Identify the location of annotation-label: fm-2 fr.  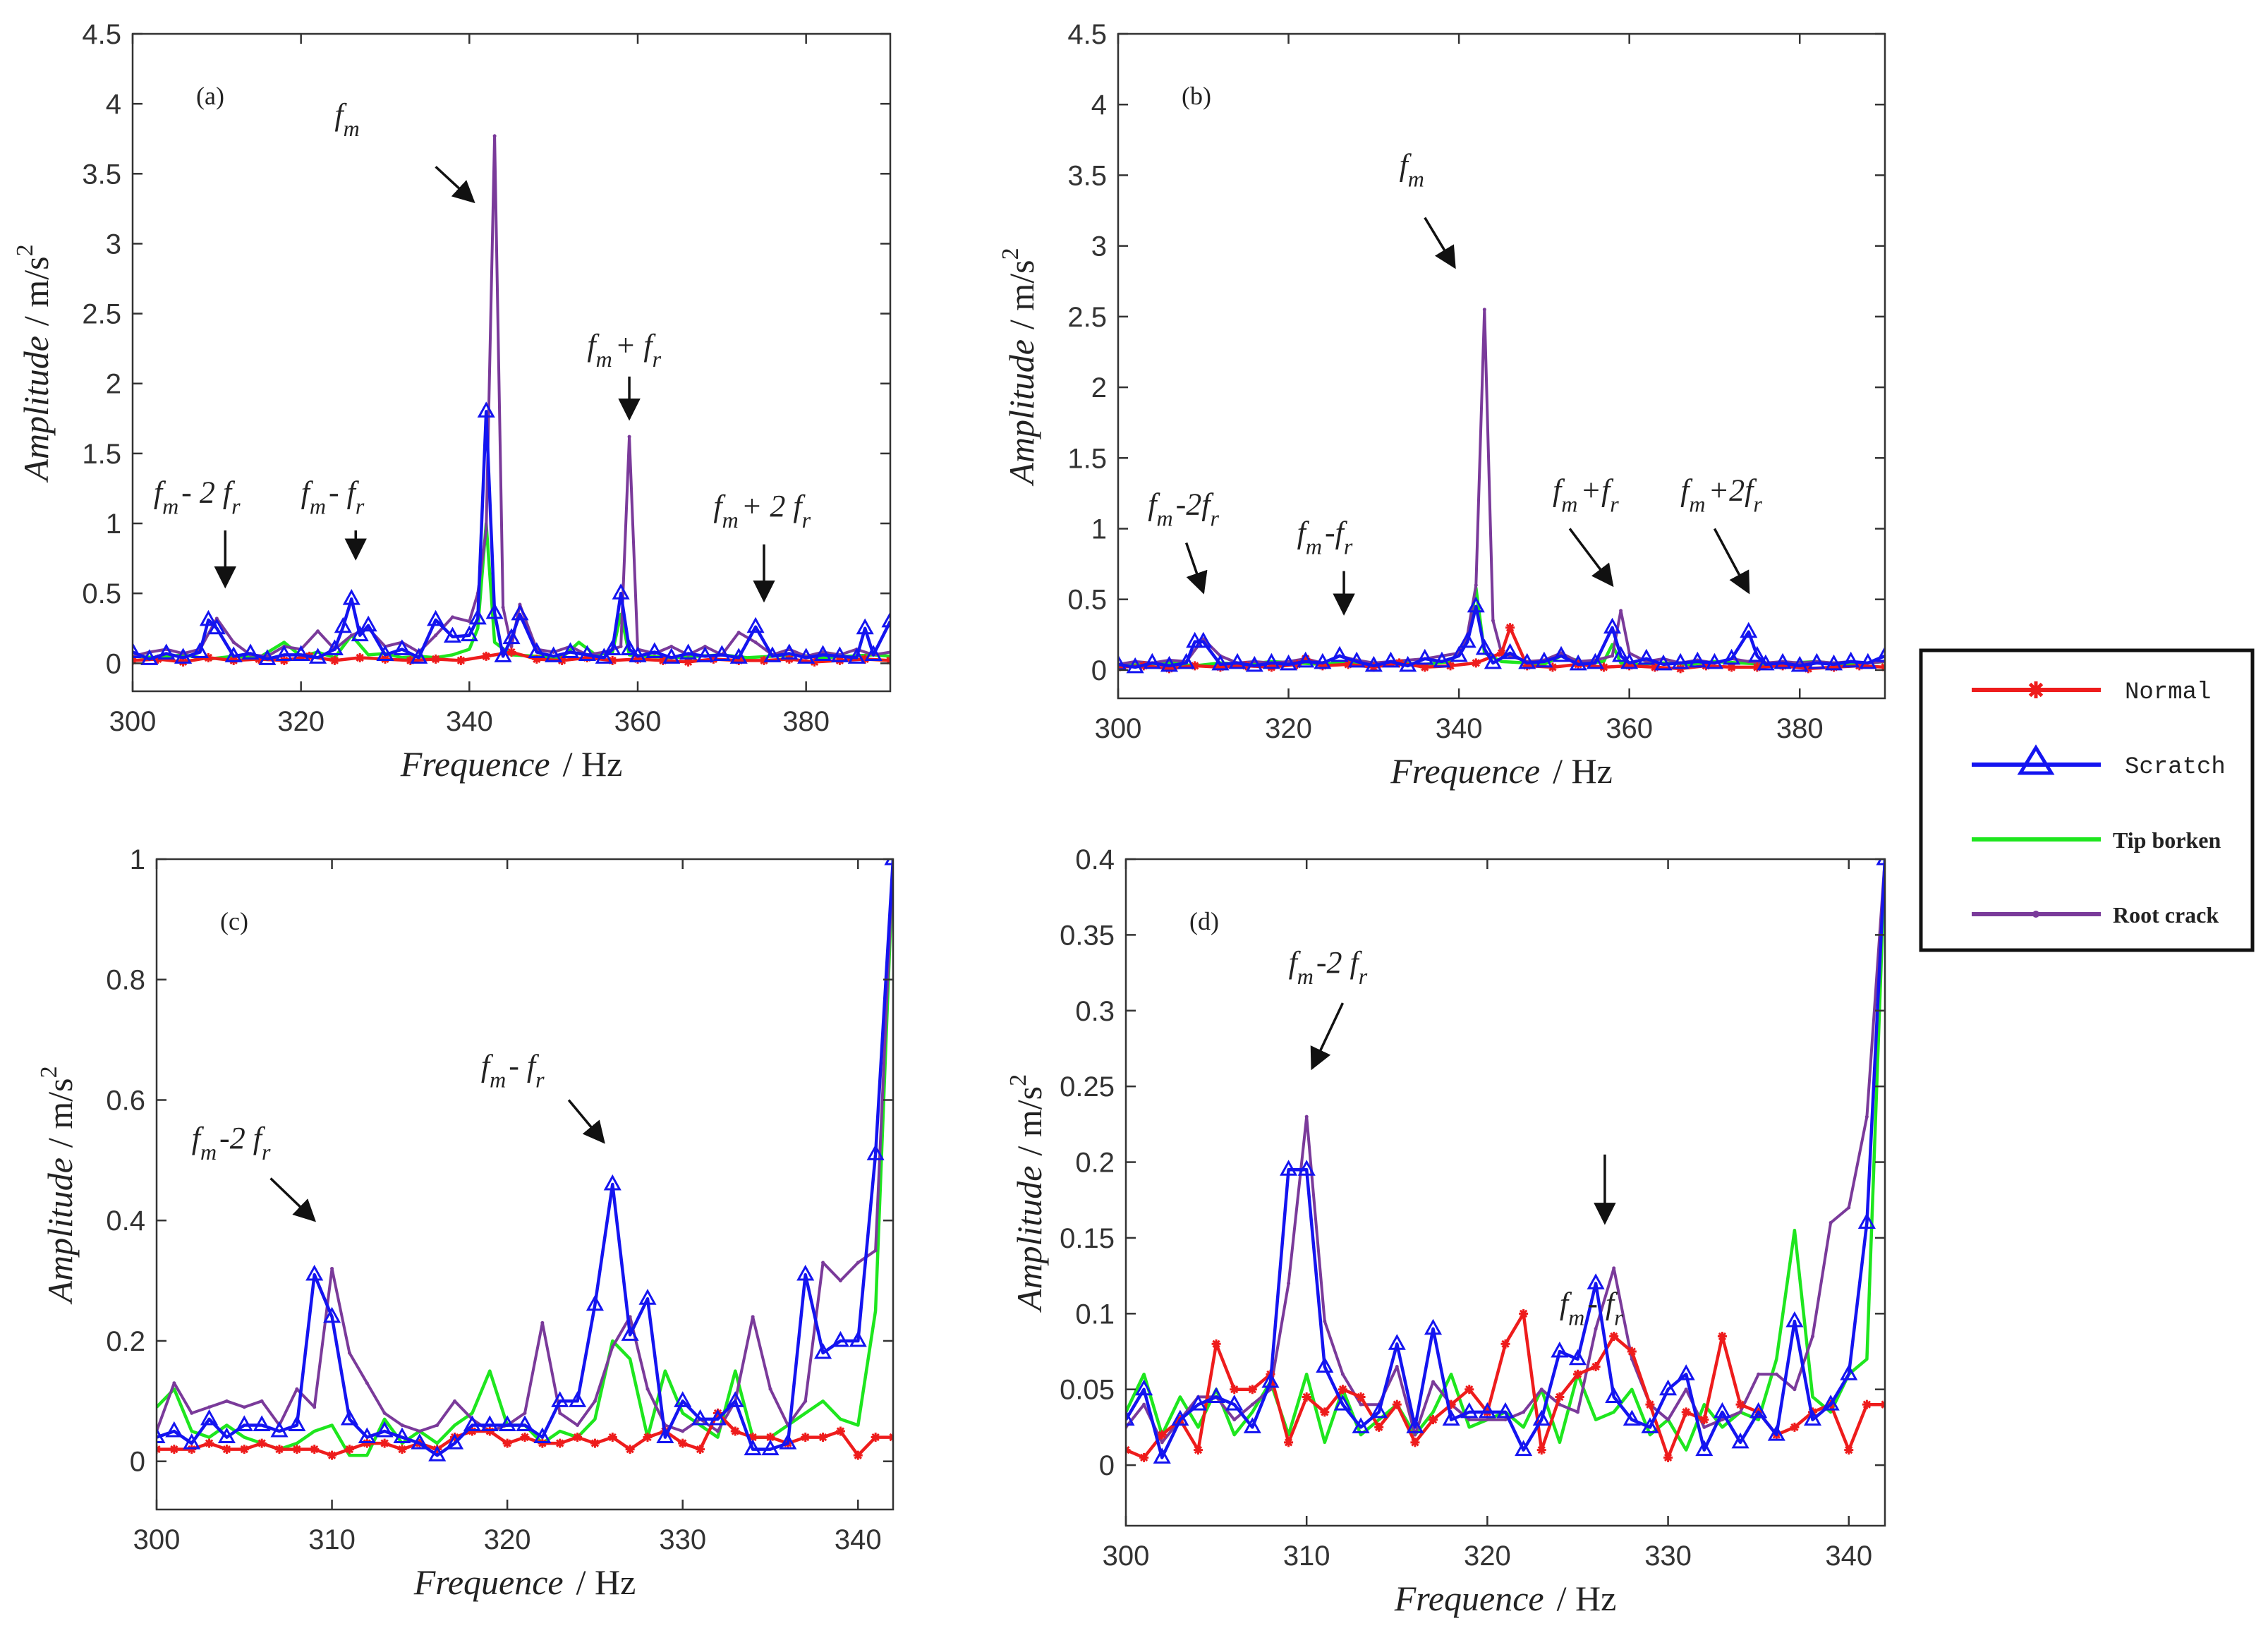
(231, 1143).